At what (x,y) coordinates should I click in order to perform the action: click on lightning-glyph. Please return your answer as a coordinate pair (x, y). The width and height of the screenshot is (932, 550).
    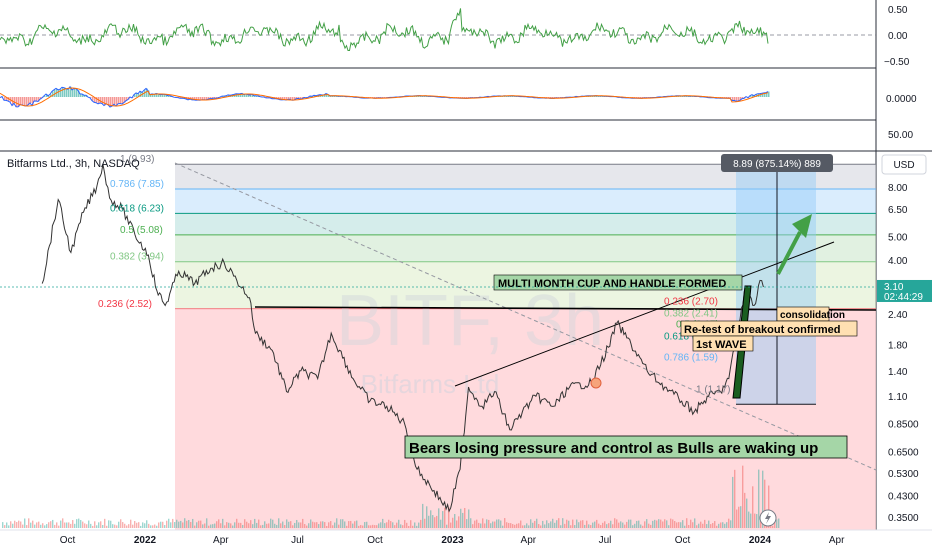
    Looking at the image, I should click on (768, 518).